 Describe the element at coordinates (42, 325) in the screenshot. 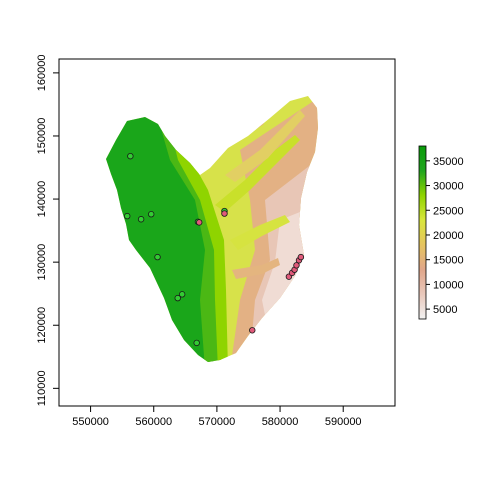

I see `y-tick-label: 120000` at that location.